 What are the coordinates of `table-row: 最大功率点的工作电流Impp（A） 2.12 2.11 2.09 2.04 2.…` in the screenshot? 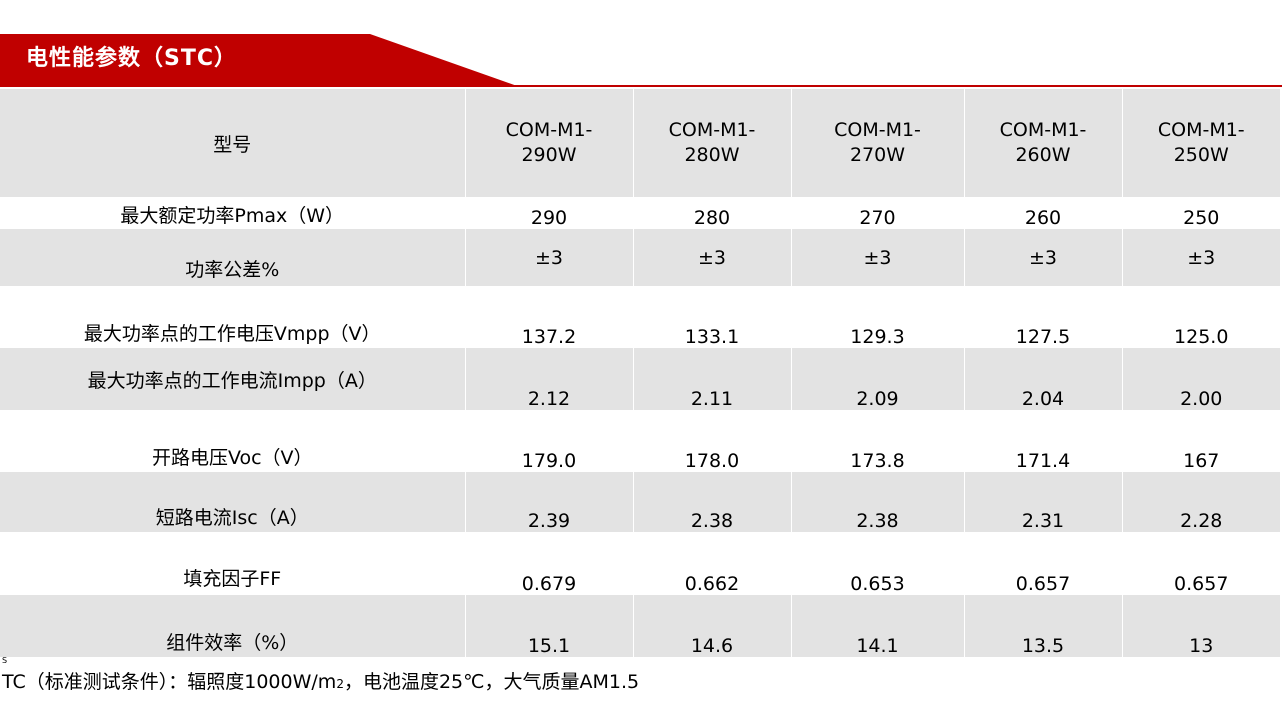 It's located at (640, 379).